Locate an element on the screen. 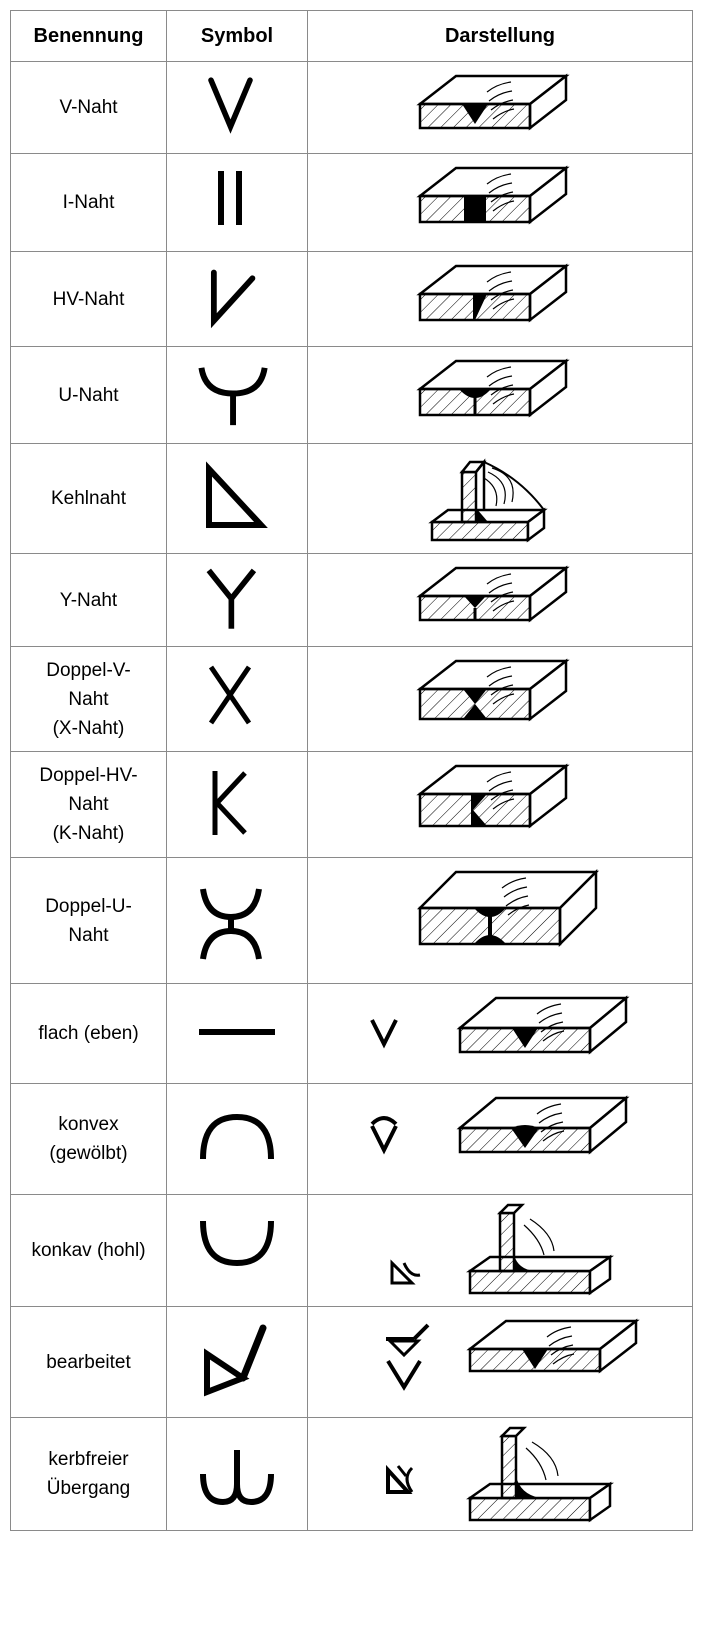 Image resolution: width=702 pixels, height=1644 pixels. table-row: flach (eben) is located at coordinates (351, 1033).